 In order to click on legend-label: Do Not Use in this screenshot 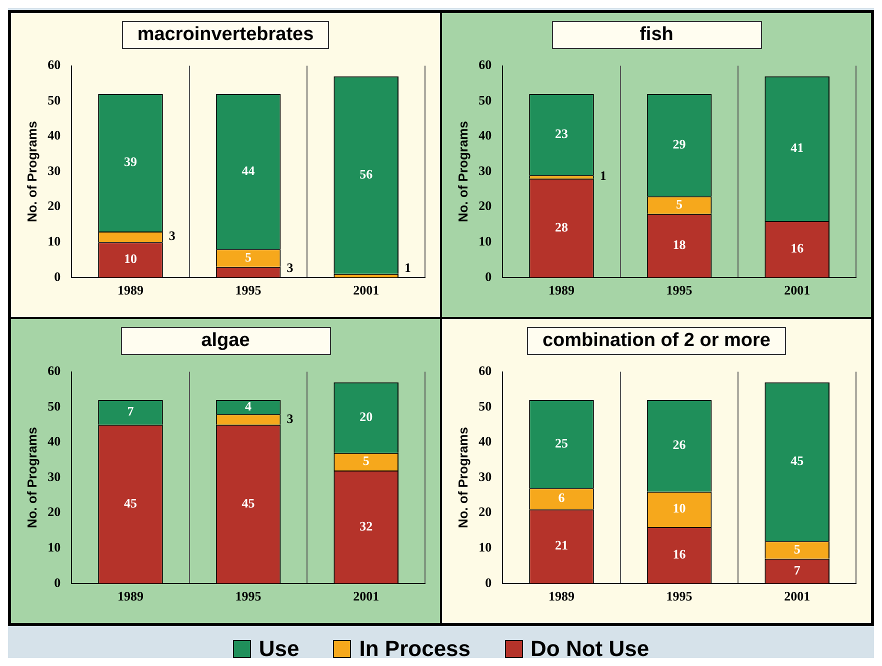, I will do `click(590, 649)`.